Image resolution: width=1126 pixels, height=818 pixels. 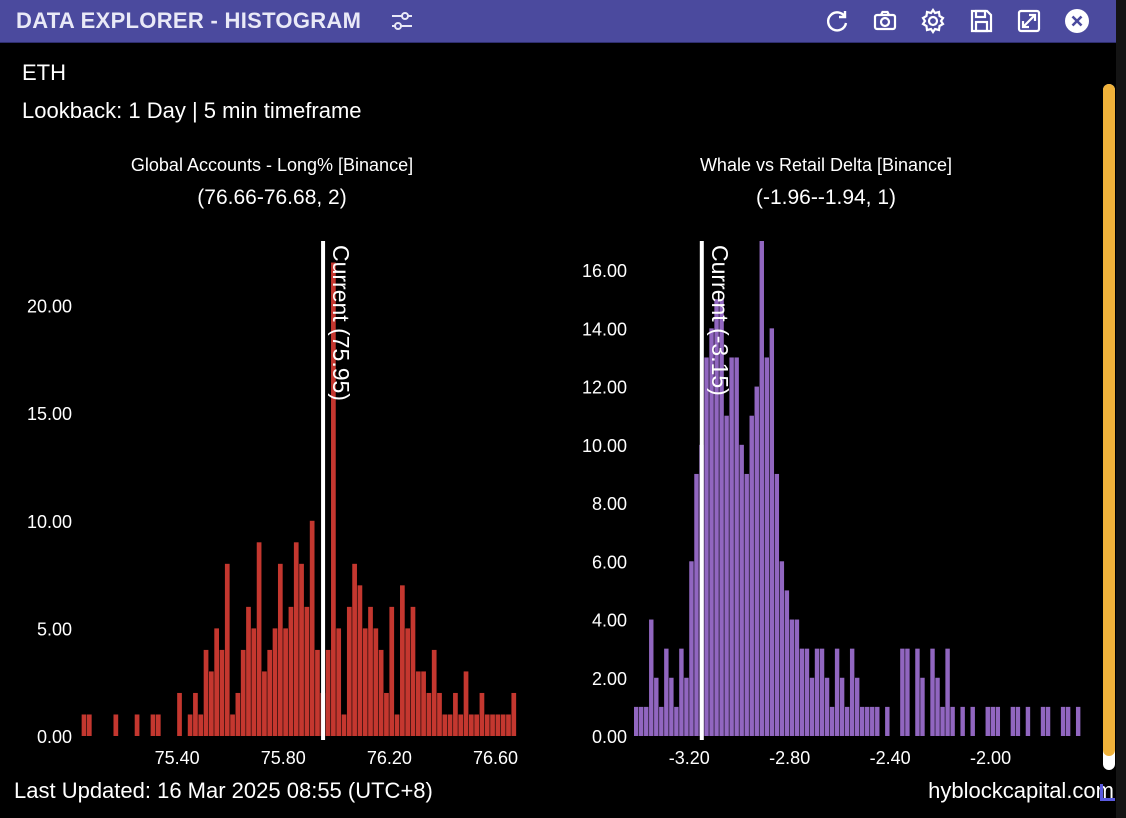 What do you see at coordinates (609, 562) in the screenshot?
I see `y-tick-label: 6.00` at bounding box center [609, 562].